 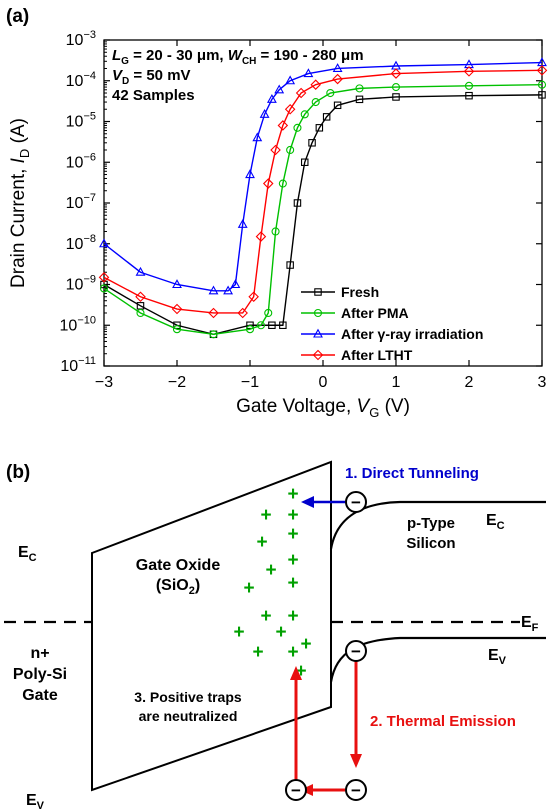 I want to click on thermal-emission-label: 2. Thermal Emission, so click(x=443, y=721).